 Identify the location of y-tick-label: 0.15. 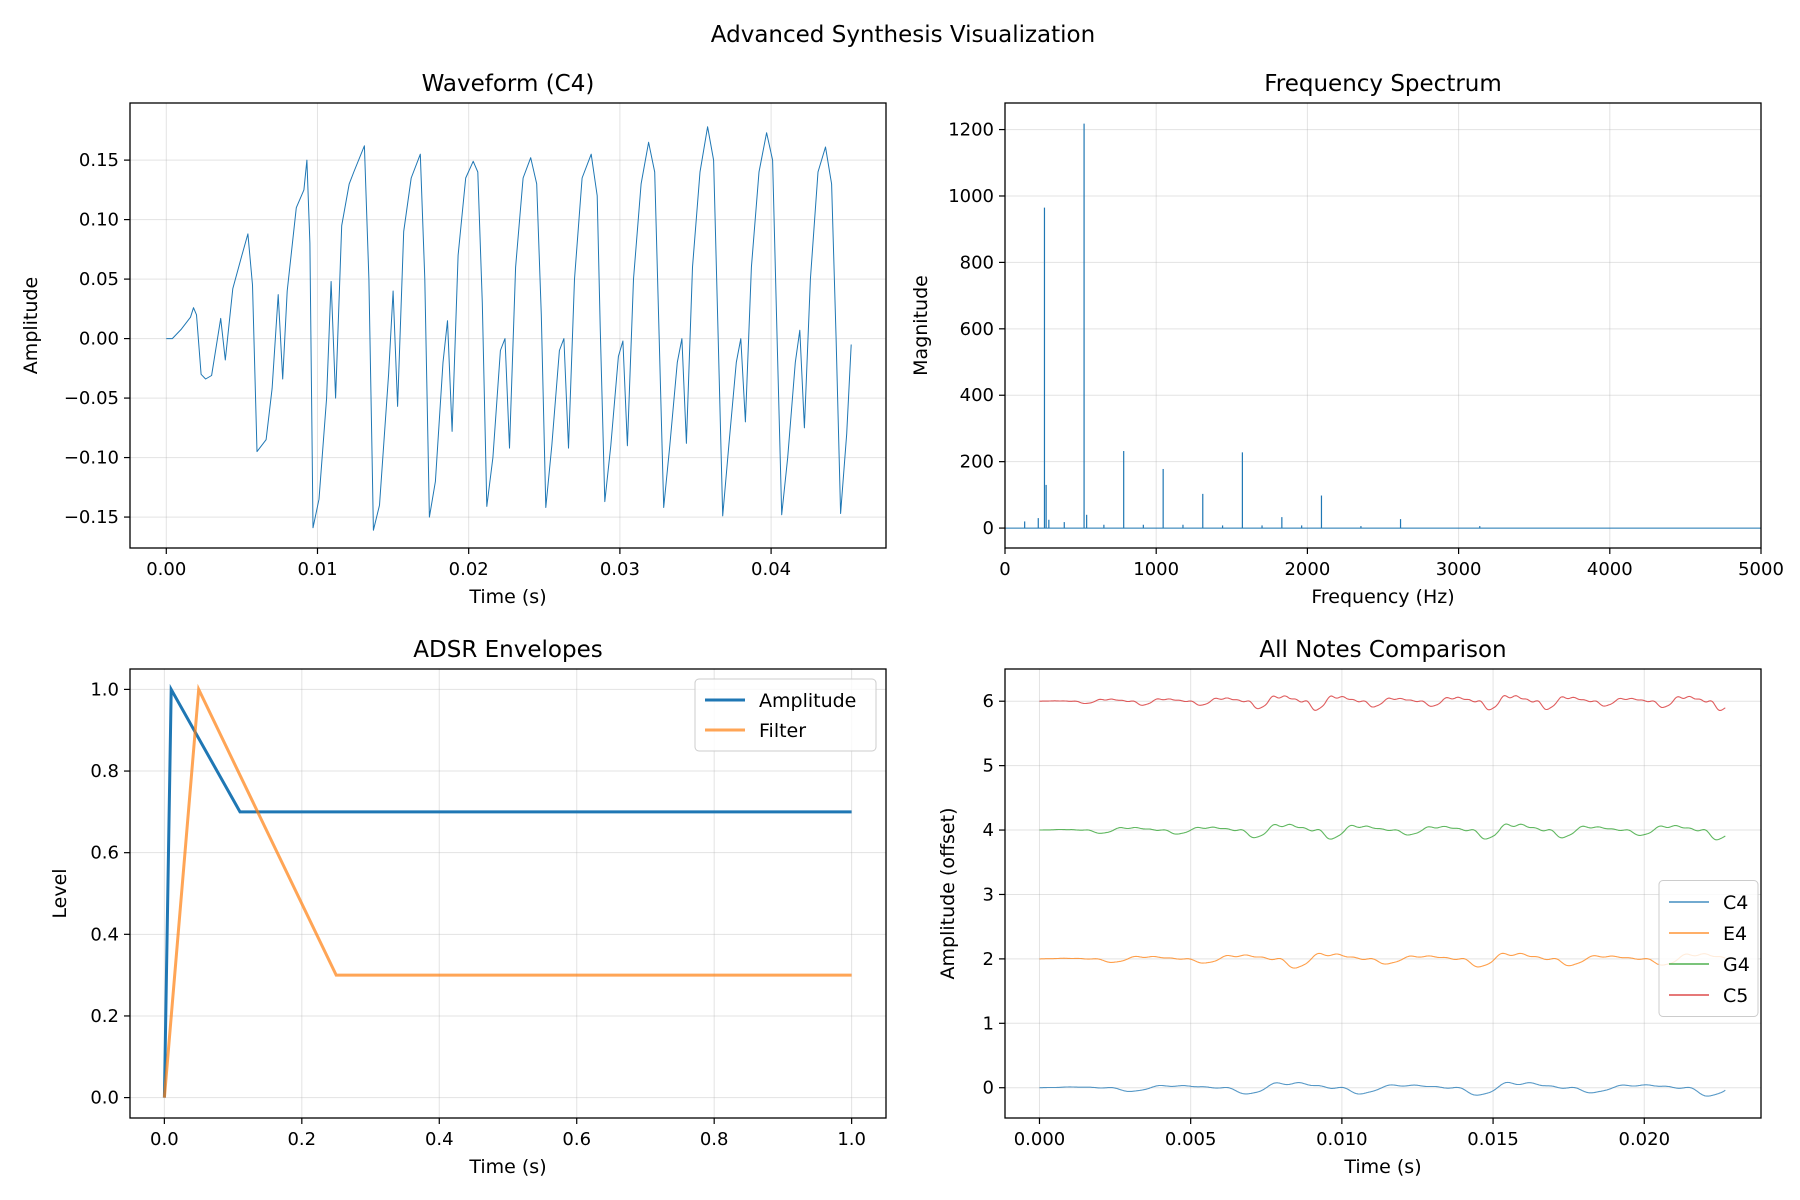
(99, 160).